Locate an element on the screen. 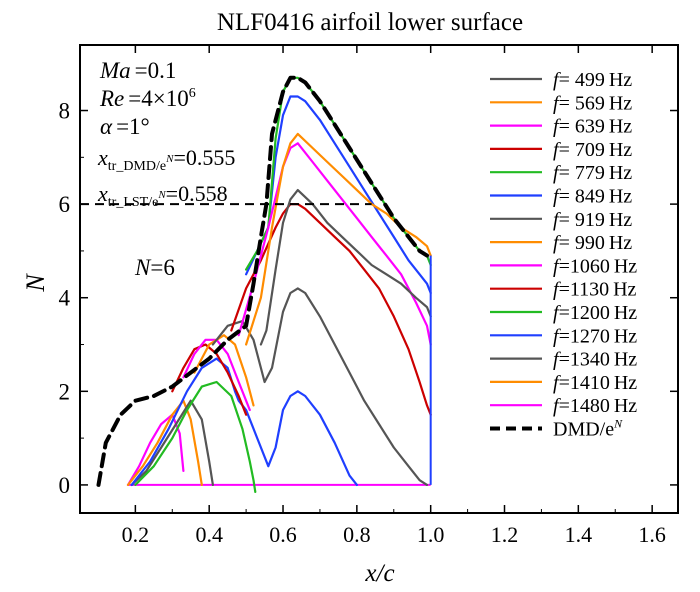  legend-item-f-1480-hz: f=1480 Hz is located at coordinates (563, 406).